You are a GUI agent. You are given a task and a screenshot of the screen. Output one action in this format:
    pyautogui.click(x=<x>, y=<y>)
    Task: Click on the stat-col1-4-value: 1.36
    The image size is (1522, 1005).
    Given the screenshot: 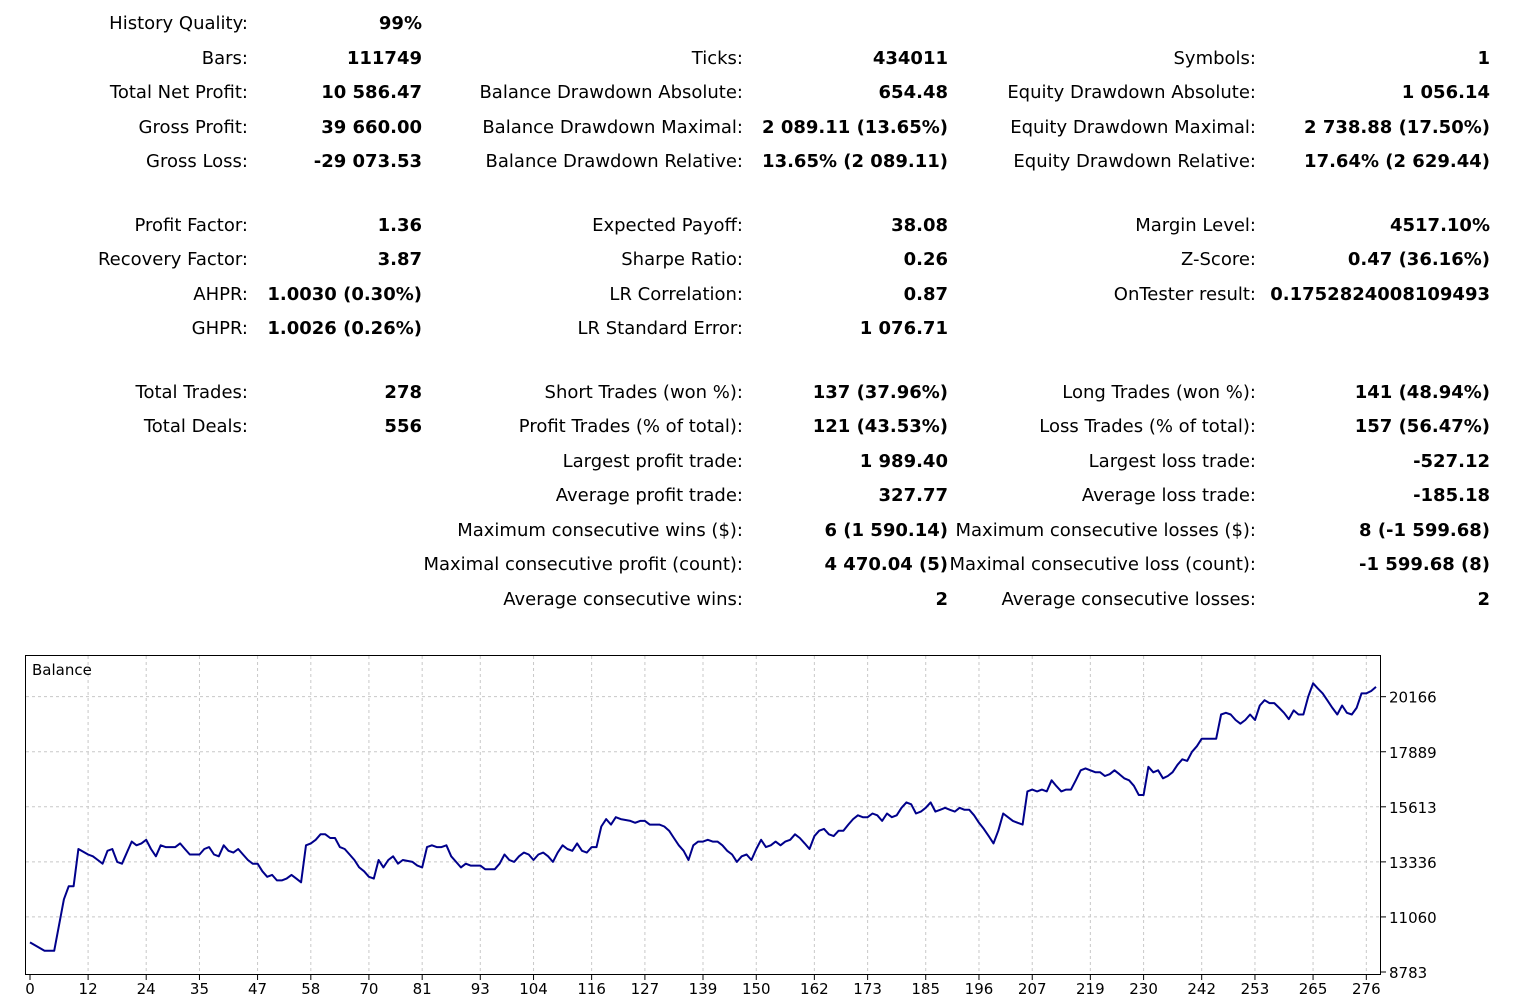 What is the action you would take?
    pyautogui.click(x=399, y=225)
    